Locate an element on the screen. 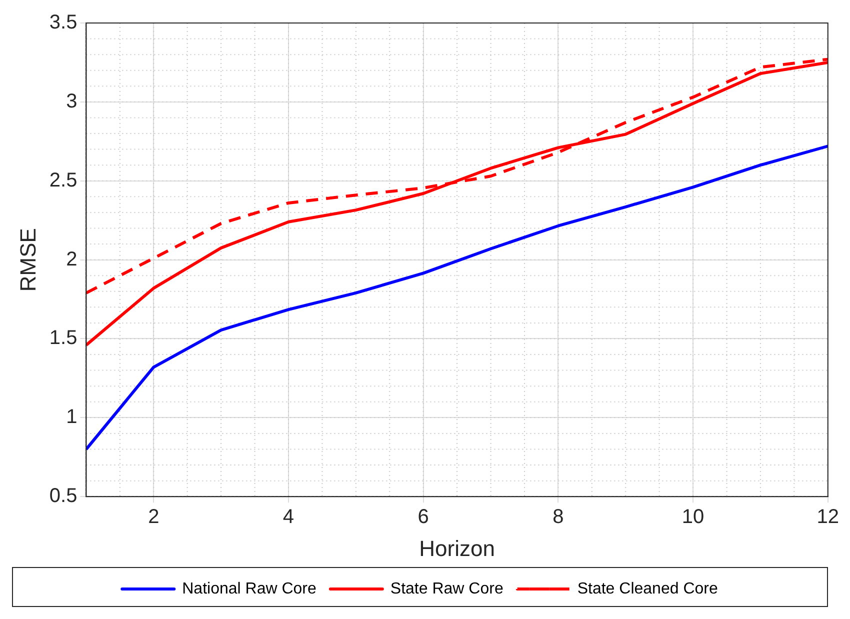 The width and height of the screenshot is (850, 619). x-tick-label: 8 is located at coordinates (558, 517).